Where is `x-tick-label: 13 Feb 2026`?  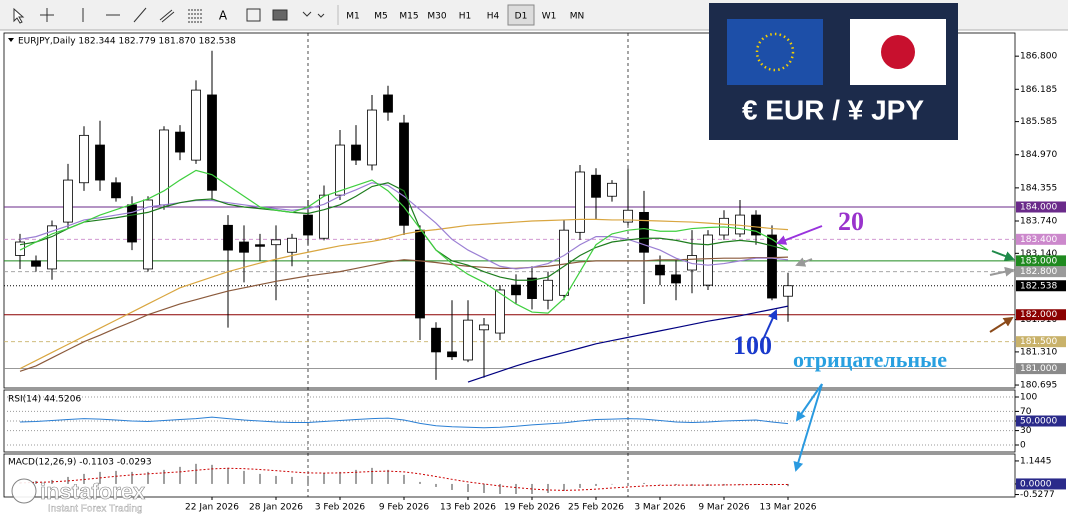
x-tick-label: 13 Feb 2026 is located at coordinates (468, 508).